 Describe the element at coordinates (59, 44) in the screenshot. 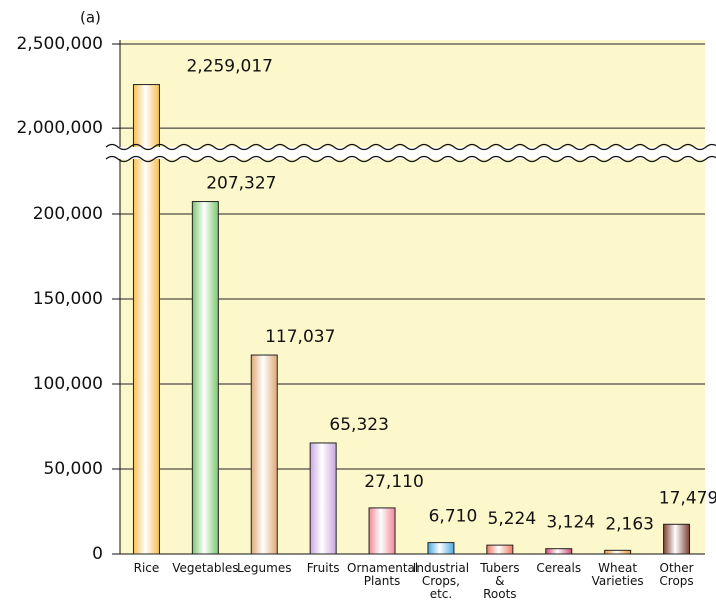

I see `y-tick-label: 2,500,000` at that location.